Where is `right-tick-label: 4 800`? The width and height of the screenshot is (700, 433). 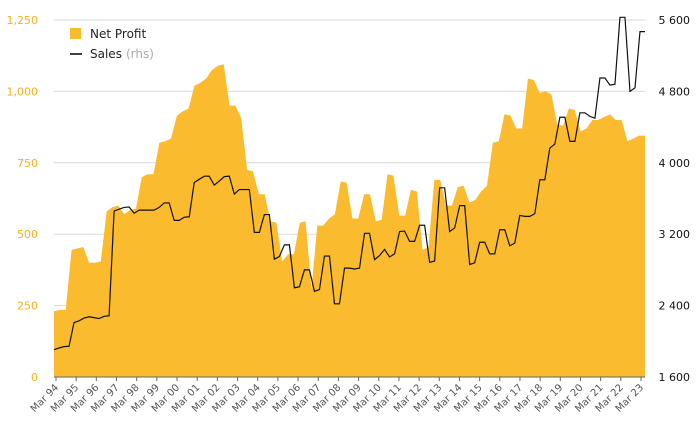 right-tick-label: 4 800 is located at coordinates (675, 91).